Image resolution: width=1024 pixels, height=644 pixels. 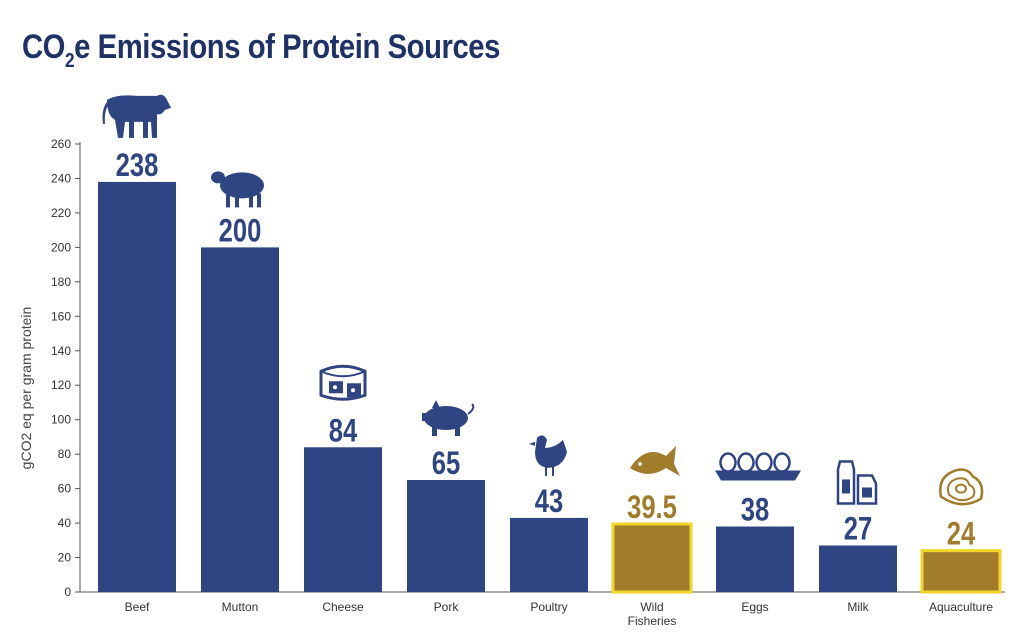 What do you see at coordinates (343, 519) in the screenshot?
I see `bar-cheese` at bounding box center [343, 519].